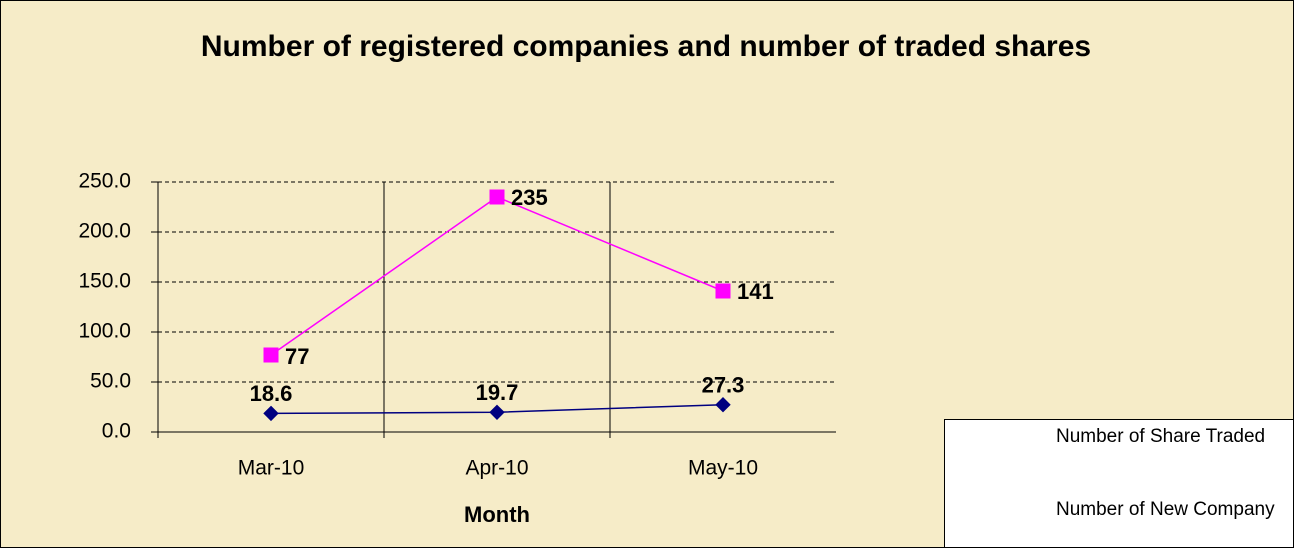 The image size is (1294, 548). I want to click on x-axis-label: Month, so click(497, 514).